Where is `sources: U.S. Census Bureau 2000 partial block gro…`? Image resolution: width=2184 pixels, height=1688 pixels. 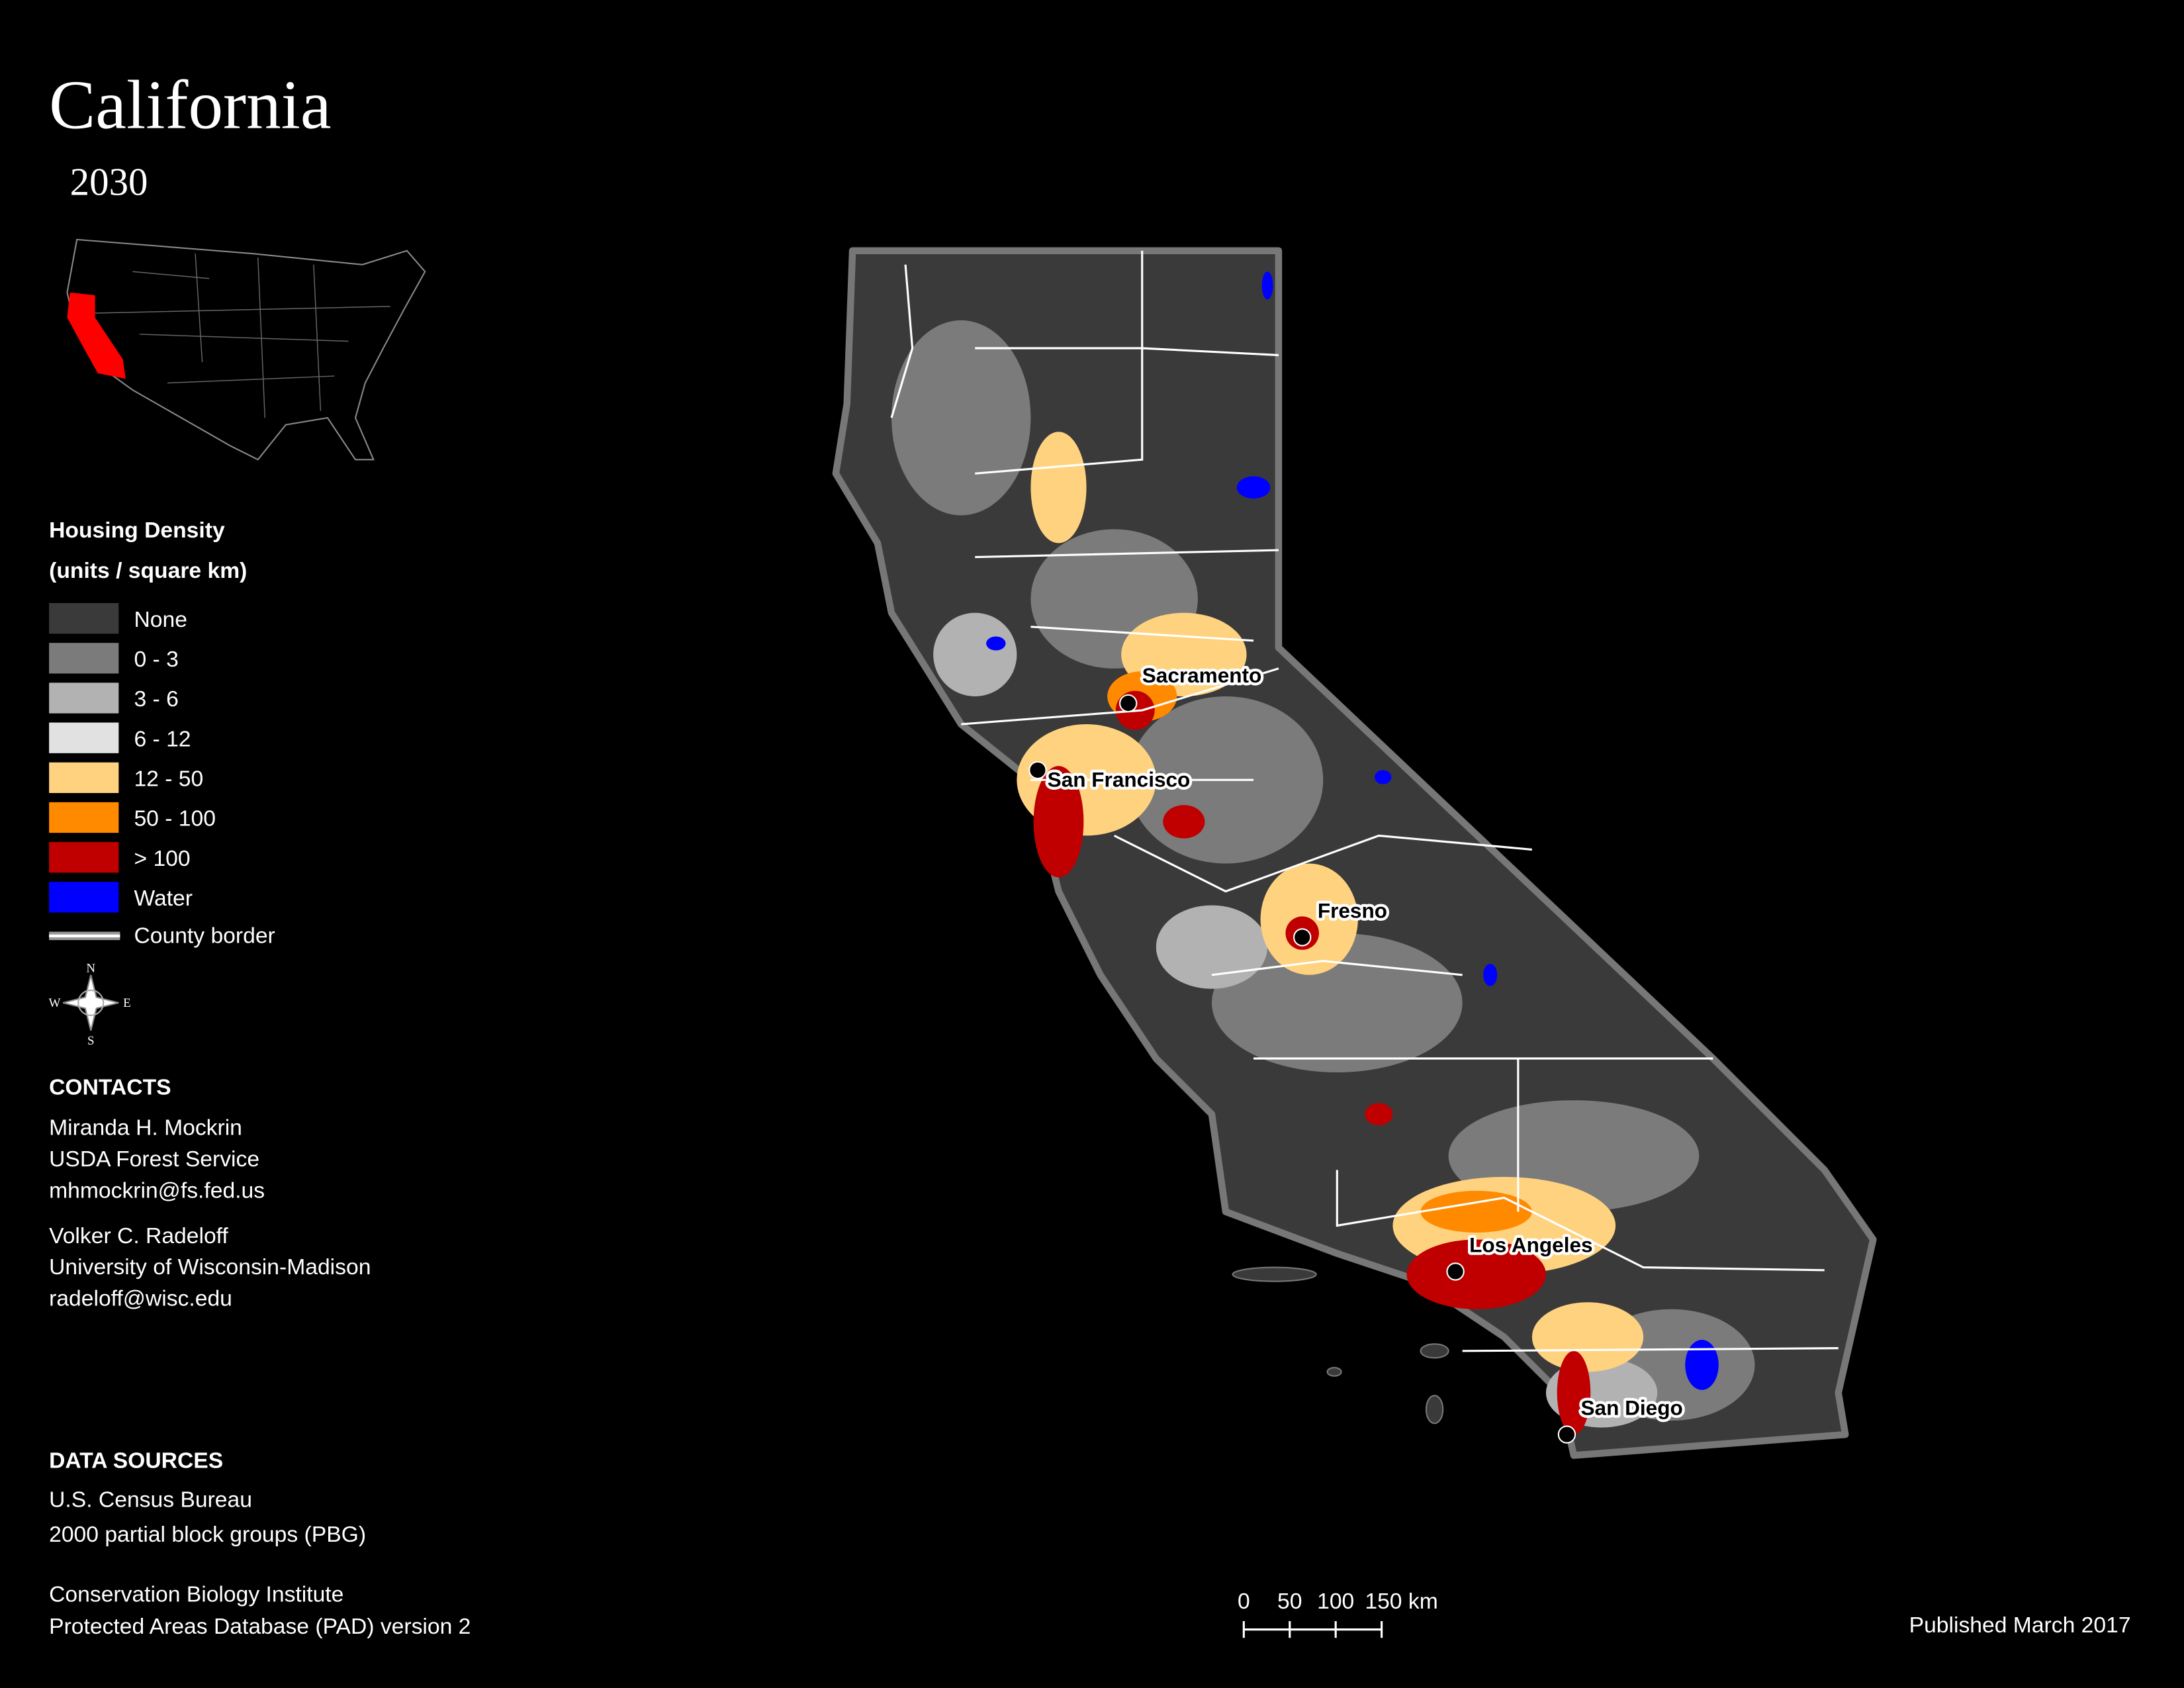
sources: U.S. Census Bureau 2000 partial block gro… is located at coordinates (260, 1562).